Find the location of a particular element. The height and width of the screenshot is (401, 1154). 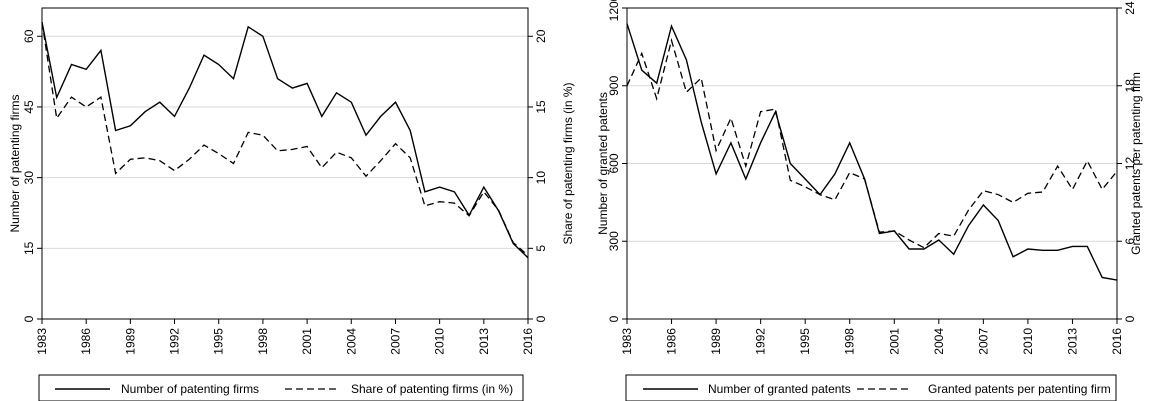

y-left-tick-label: 15 is located at coordinates (29, 248).